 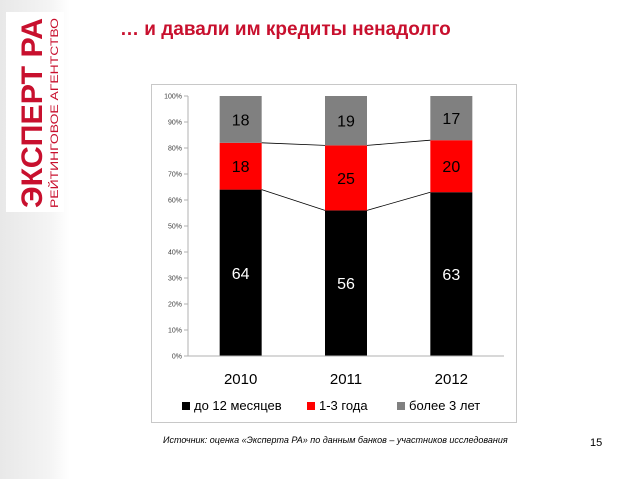 I want to click on y-tick-label: 20%, so click(x=175, y=305).